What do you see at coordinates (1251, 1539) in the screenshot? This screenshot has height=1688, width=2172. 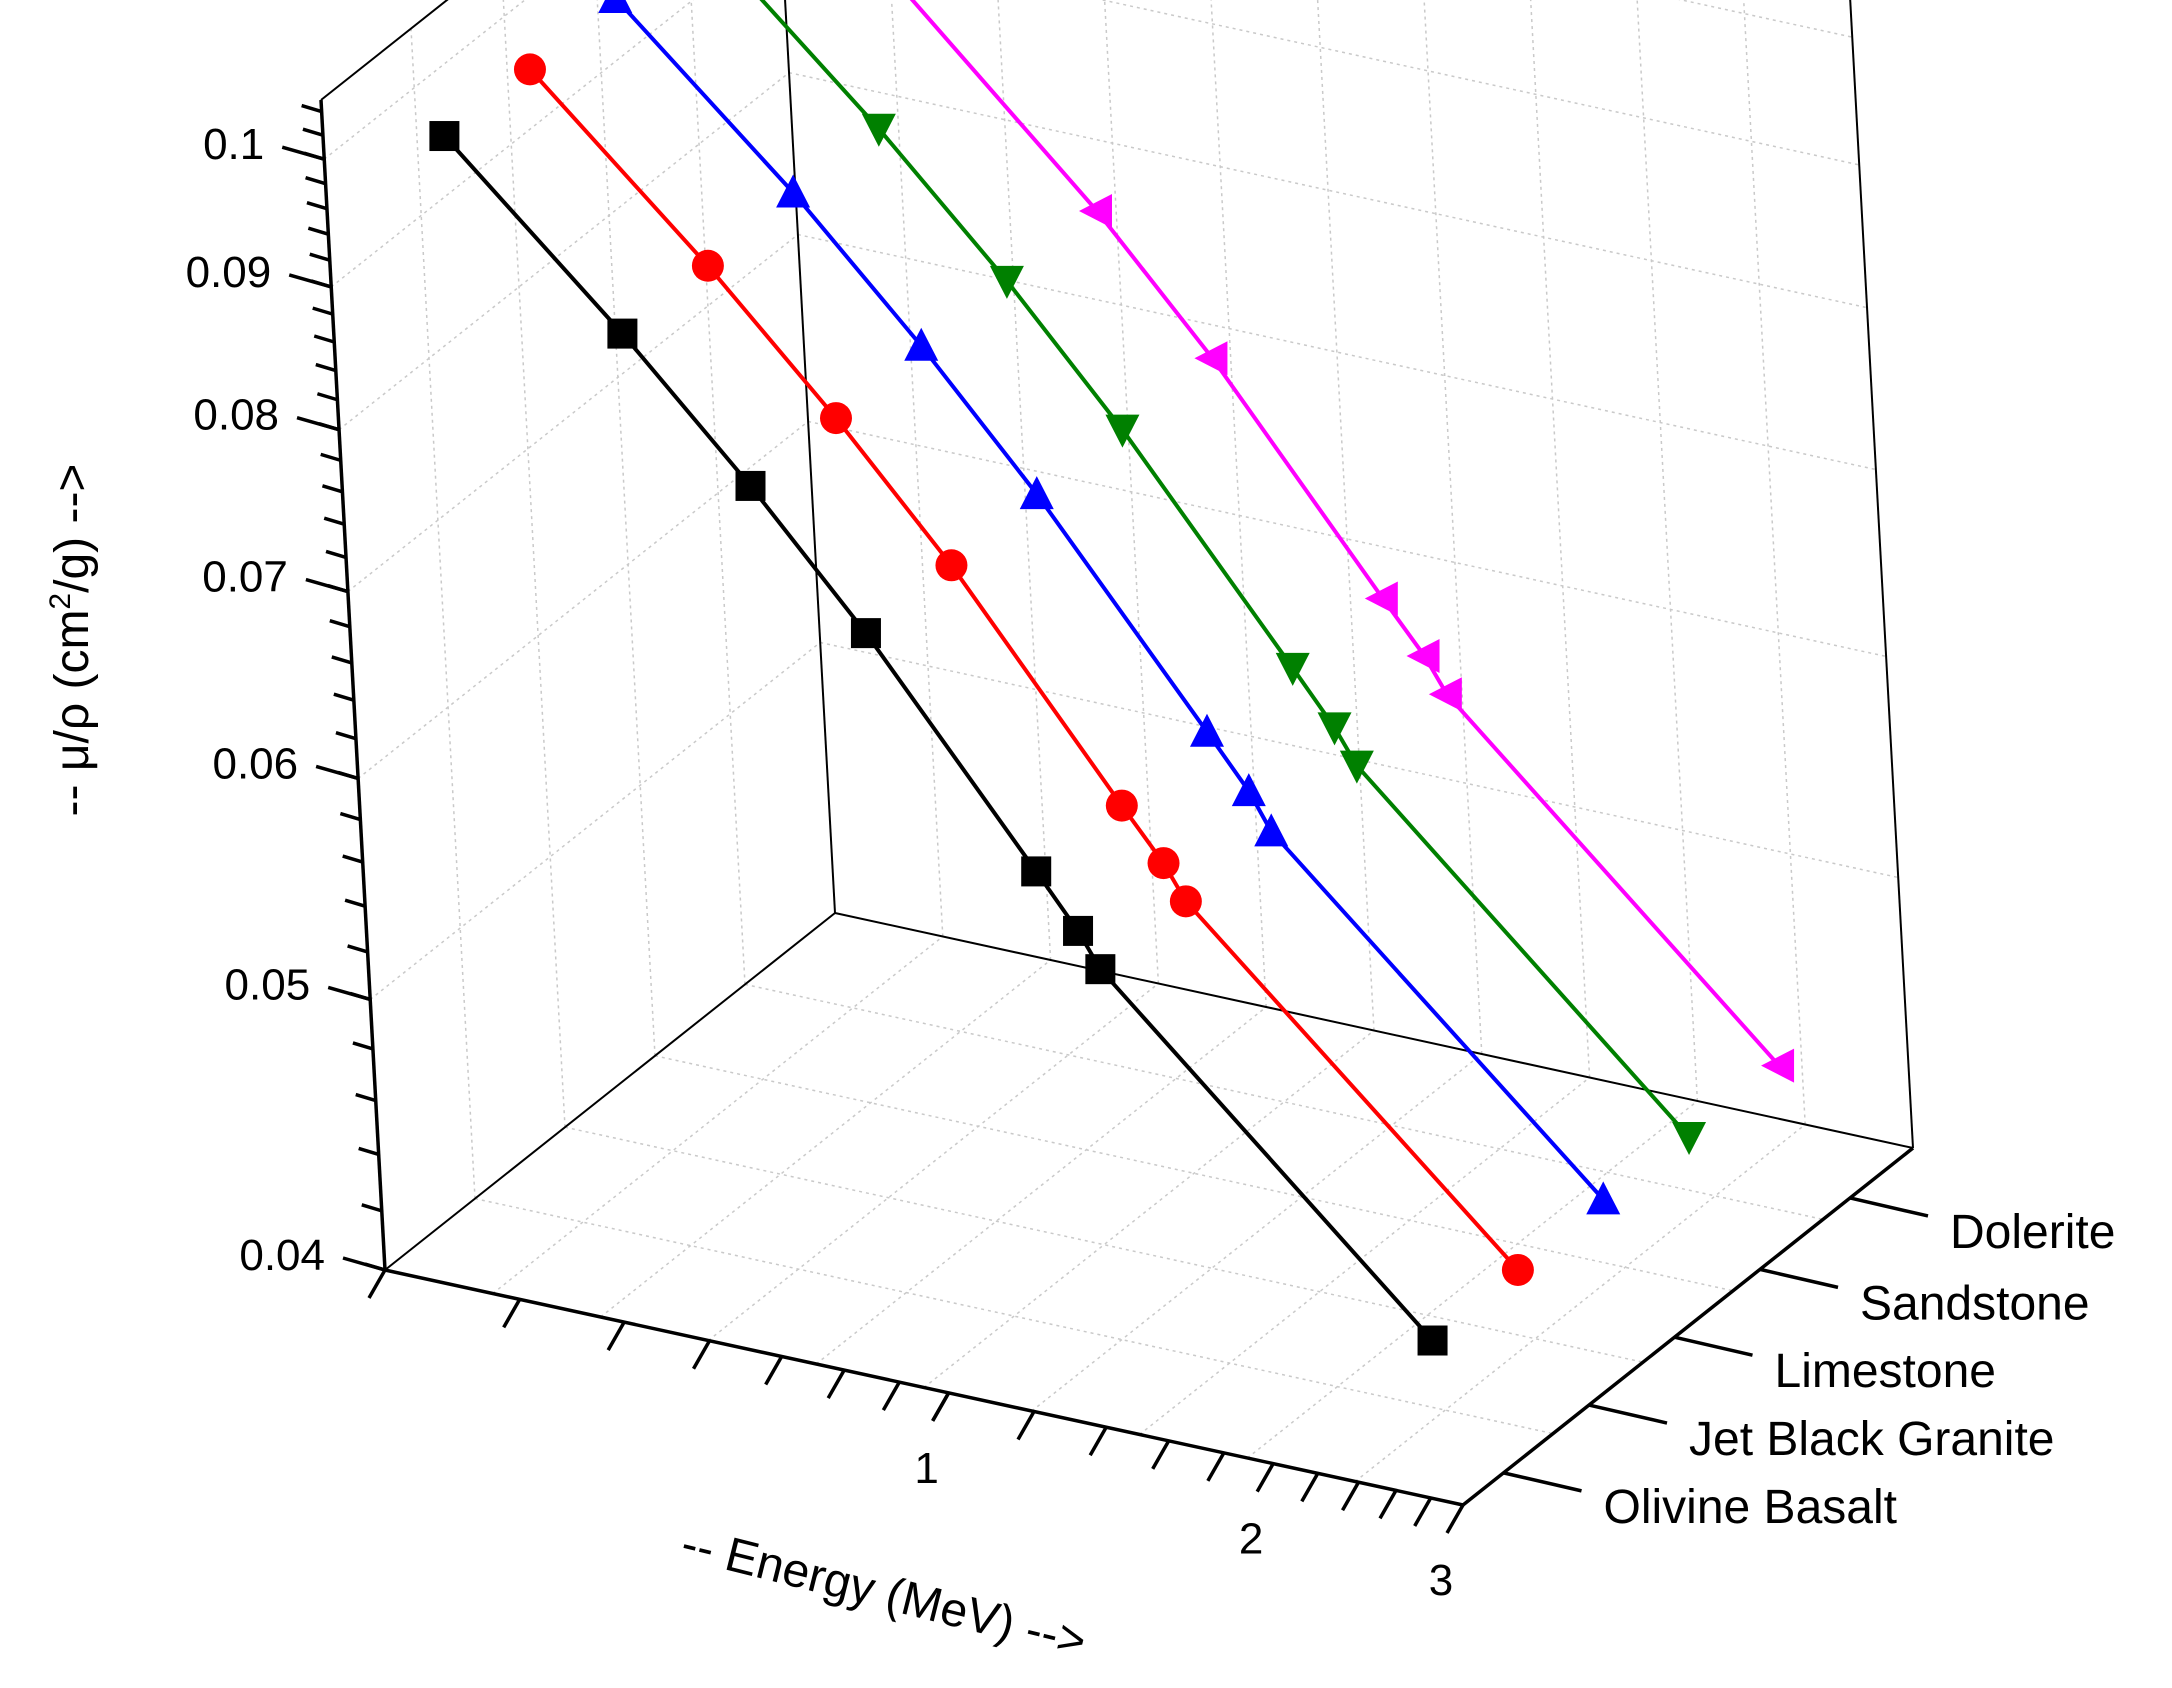 I see `x-tick-label: 2` at bounding box center [1251, 1539].